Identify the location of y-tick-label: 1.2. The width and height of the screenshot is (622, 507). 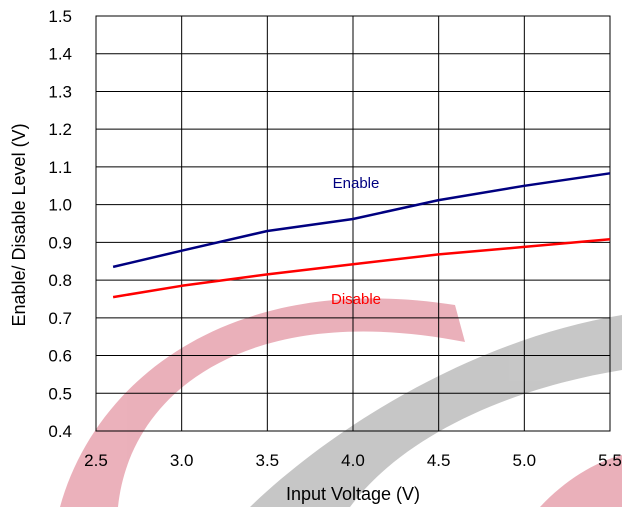
(60, 129).